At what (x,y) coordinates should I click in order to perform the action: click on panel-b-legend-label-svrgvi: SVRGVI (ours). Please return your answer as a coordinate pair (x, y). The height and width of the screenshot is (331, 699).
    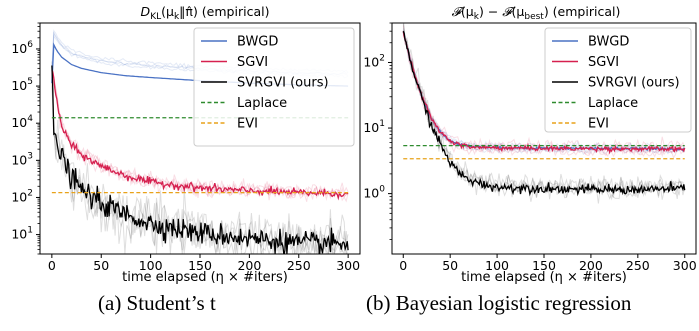
    Looking at the image, I should click on (634, 83).